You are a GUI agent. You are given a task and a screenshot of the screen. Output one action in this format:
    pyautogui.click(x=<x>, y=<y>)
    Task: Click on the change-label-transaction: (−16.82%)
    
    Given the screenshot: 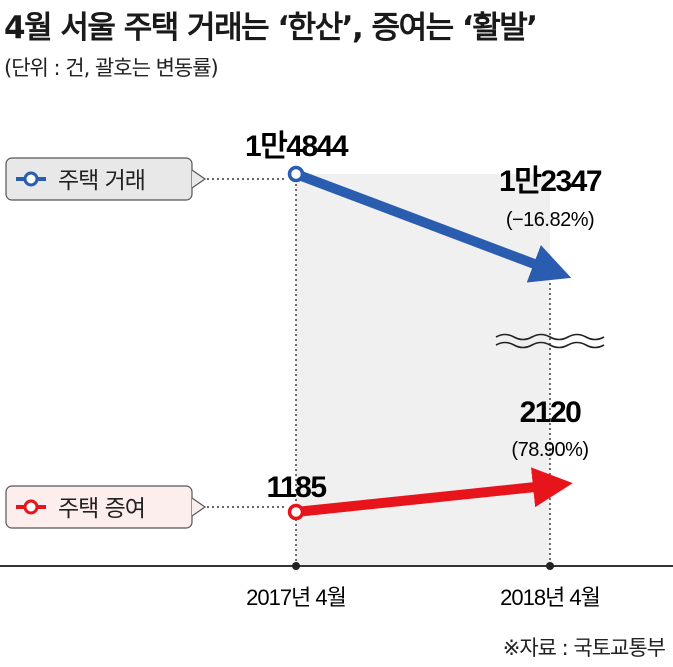 What is the action you would take?
    pyautogui.click(x=550, y=220)
    